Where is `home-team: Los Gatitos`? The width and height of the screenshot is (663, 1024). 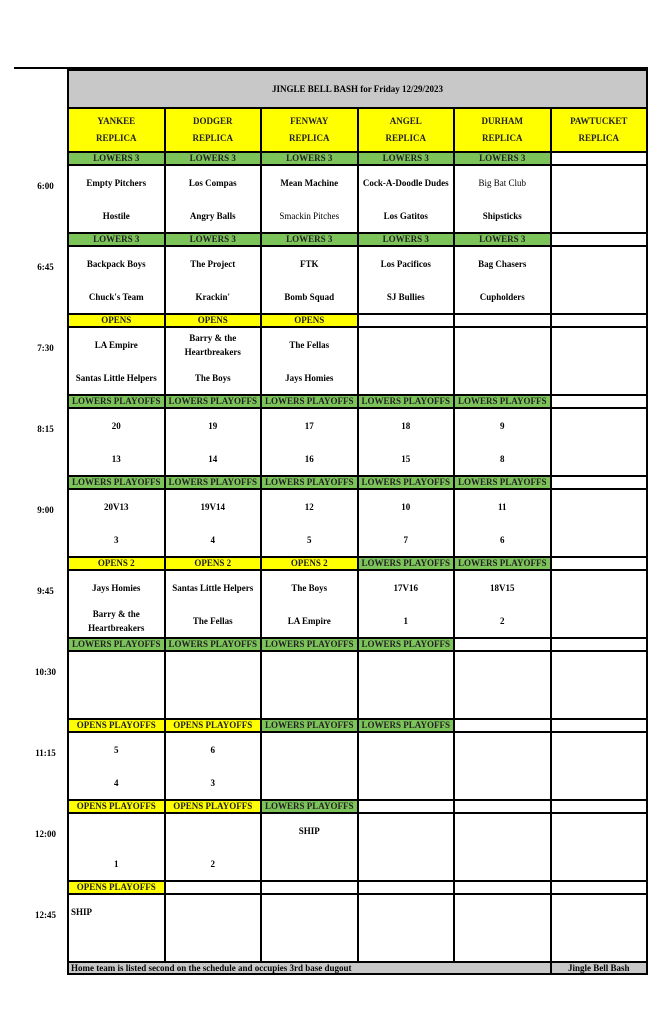
home-team: Los Gatitos is located at coordinates (405, 215).